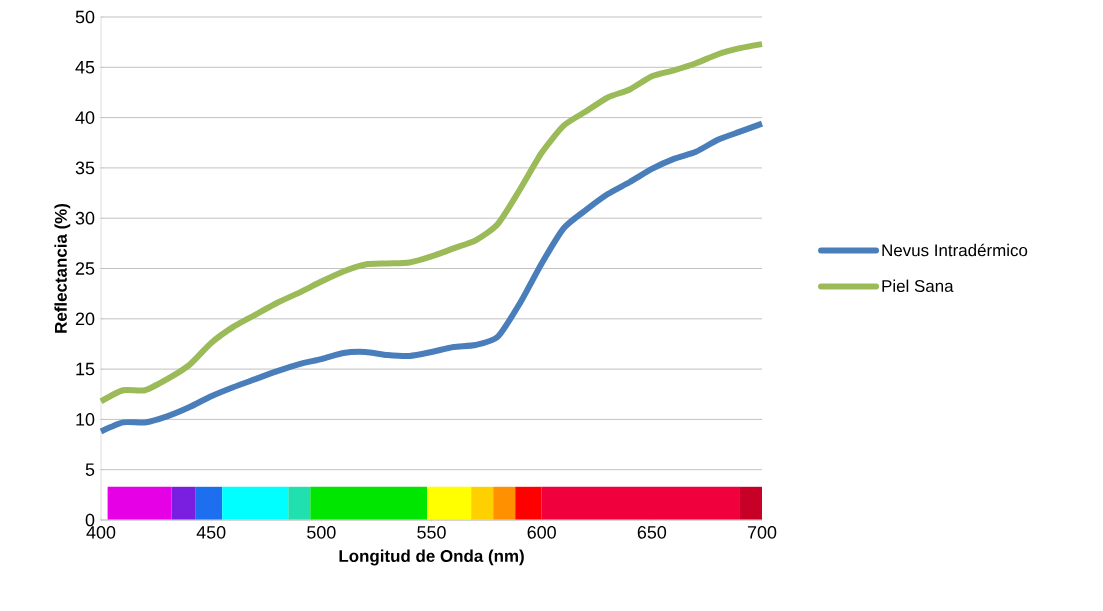  I want to click on legend-label: Nevus Intradérmico, so click(955, 250).